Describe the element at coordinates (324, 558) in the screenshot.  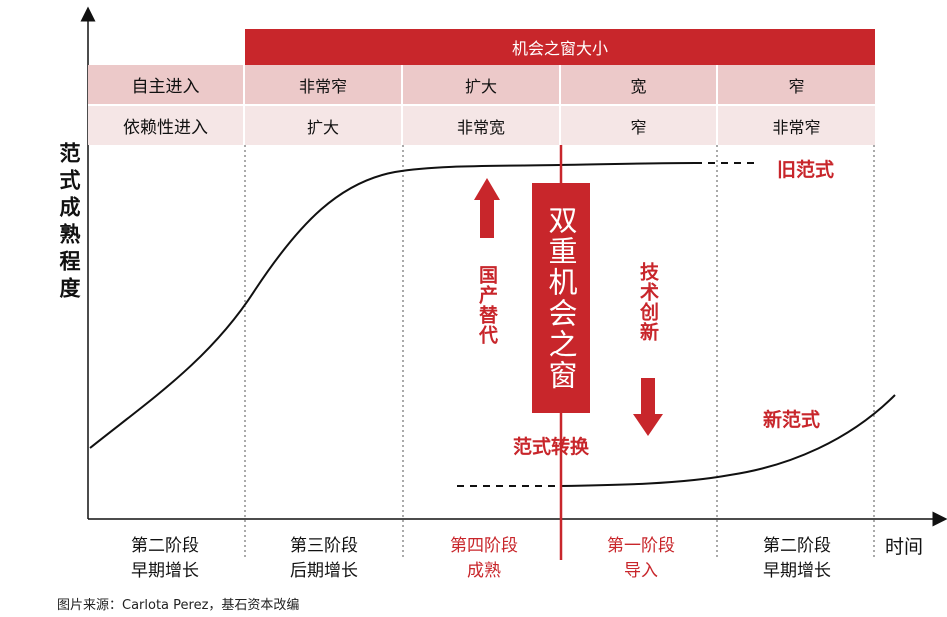
I see `stage-label: 第三阶段 后期增长` at that location.